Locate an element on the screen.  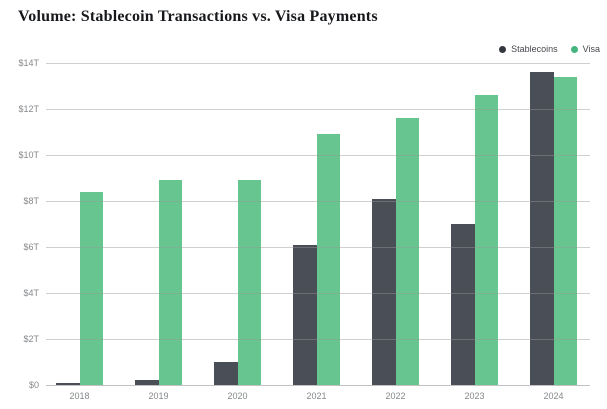
bar-stablecoins-2023 is located at coordinates (463, 304).